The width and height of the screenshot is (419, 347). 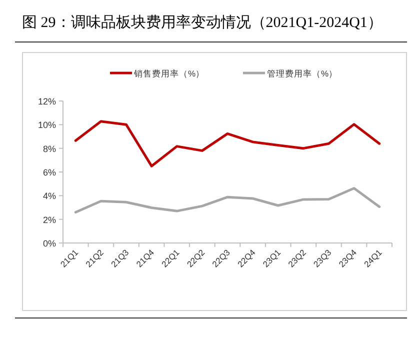 What do you see at coordinates (202, 22) in the screenshot?
I see `chart-title: 图 29：调味品板块费用率变动情况（2021Q1-2024Q1）` at bounding box center [202, 22].